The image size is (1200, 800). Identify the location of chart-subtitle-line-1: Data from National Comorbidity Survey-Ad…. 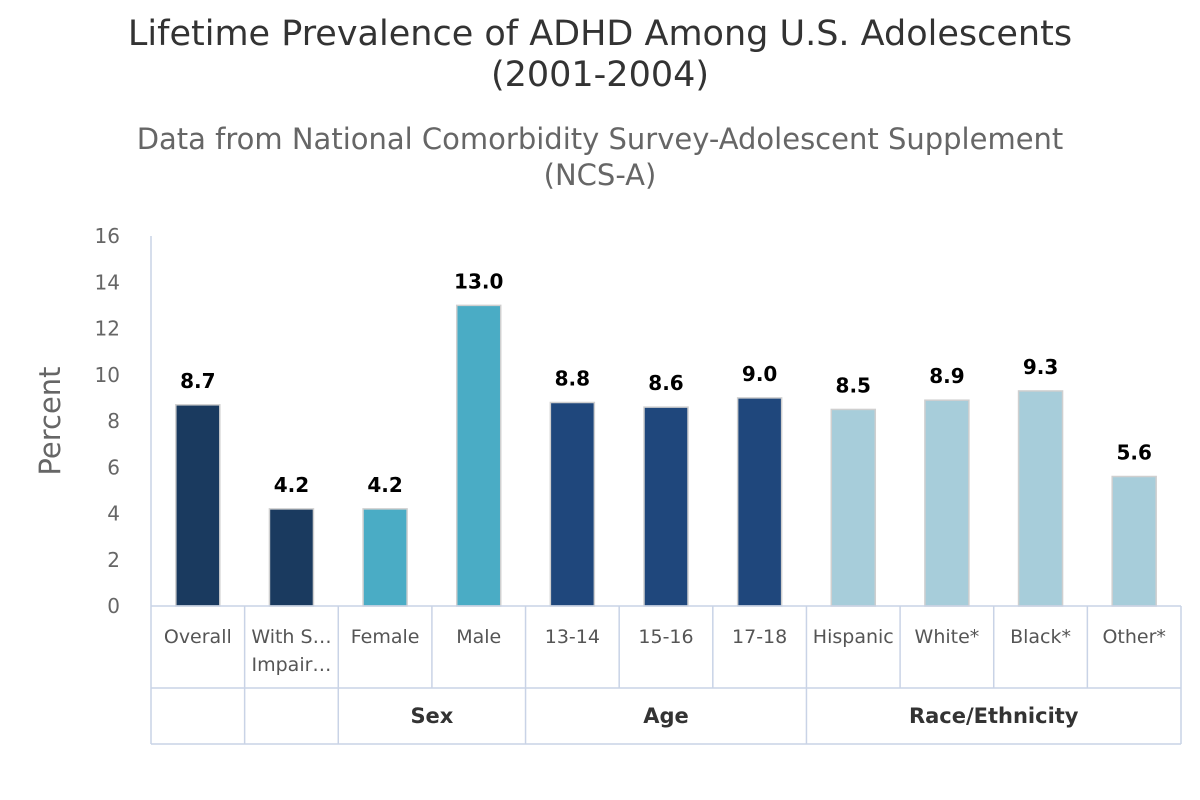
(600, 139).